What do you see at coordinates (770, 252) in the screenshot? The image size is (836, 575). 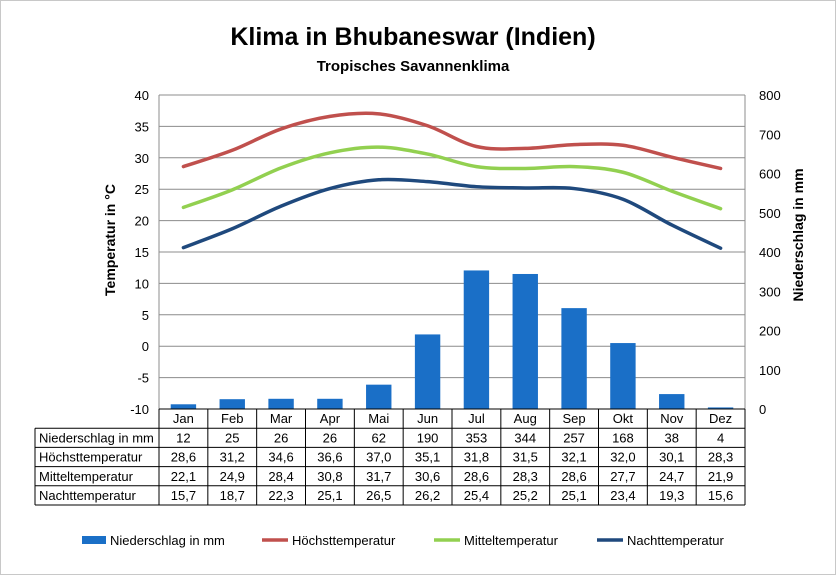 I see `y2-tick-label: 400` at bounding box center [770, 252].